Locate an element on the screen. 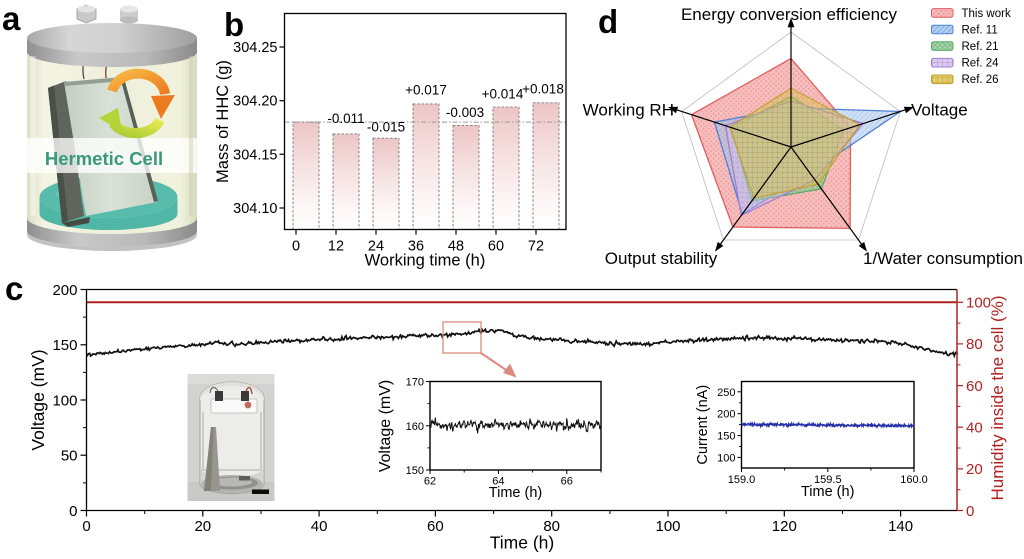 Image resolution: width=1024 pixels, height=559 pixels. svg-text: 1/Water consumption is located at coordinates (943, 258).